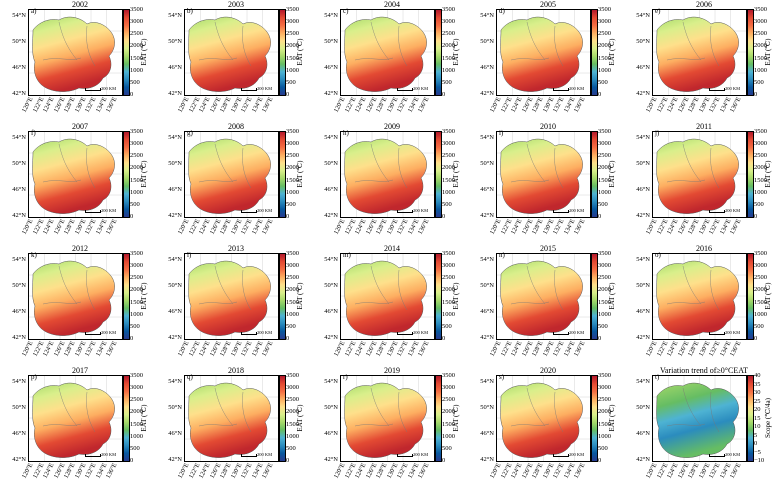  What do you see at coordinates (704, 4) in the screenshot?
I see `panel-title: 2006` at bounding box center [704, 4].